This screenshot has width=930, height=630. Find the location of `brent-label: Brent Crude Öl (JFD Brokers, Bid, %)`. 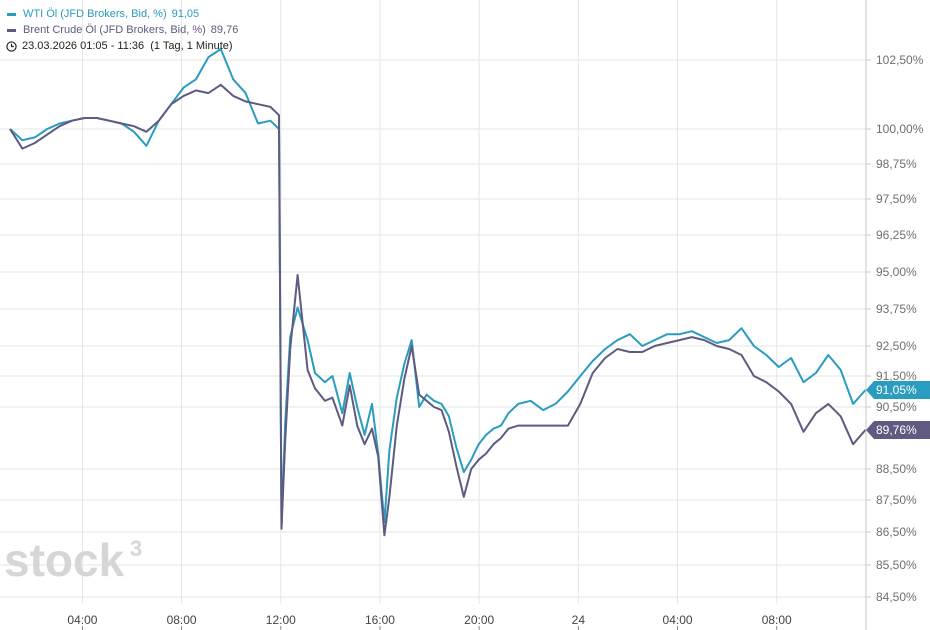

brent-label: Brent Crude Öl (JFD Brokers, Bid, %) is located at coordinates (114, 30).